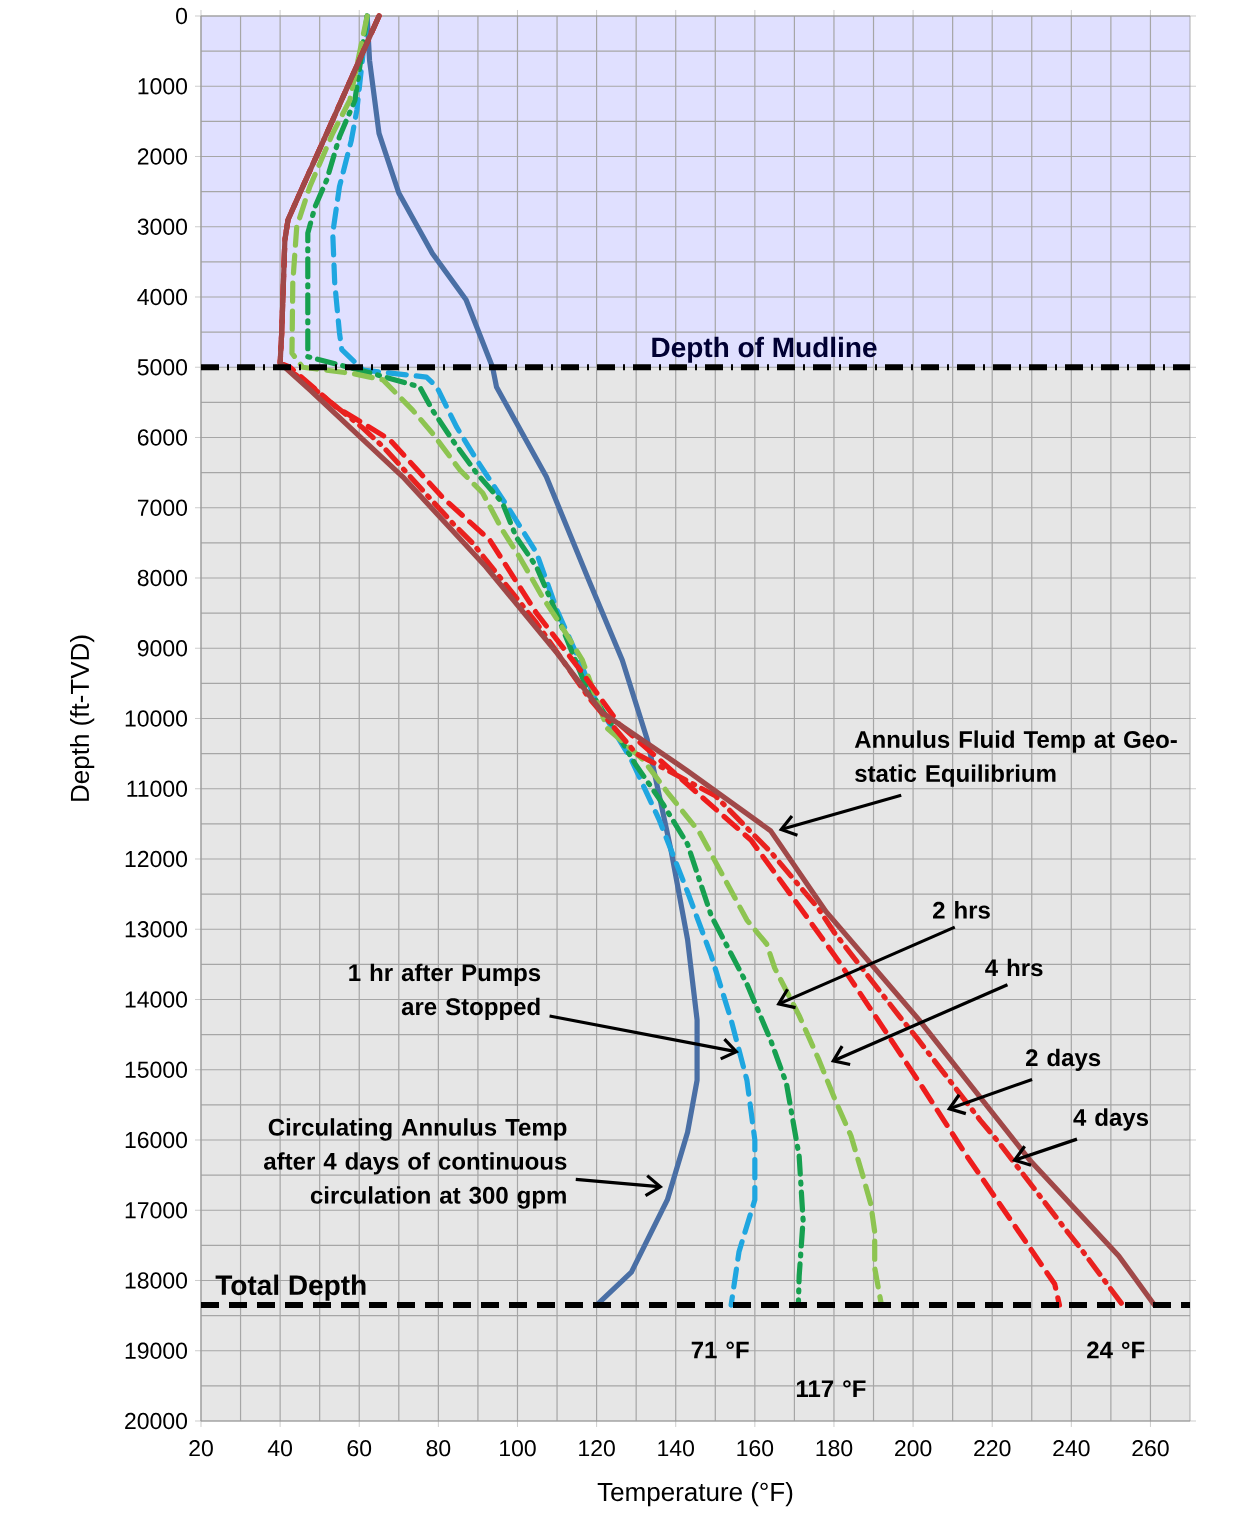 This screenshot has width=1241, height=1531. Describe the element at coordinates (1063, 1060) in the screenshot. I see `annotation: 2 days` at that location.